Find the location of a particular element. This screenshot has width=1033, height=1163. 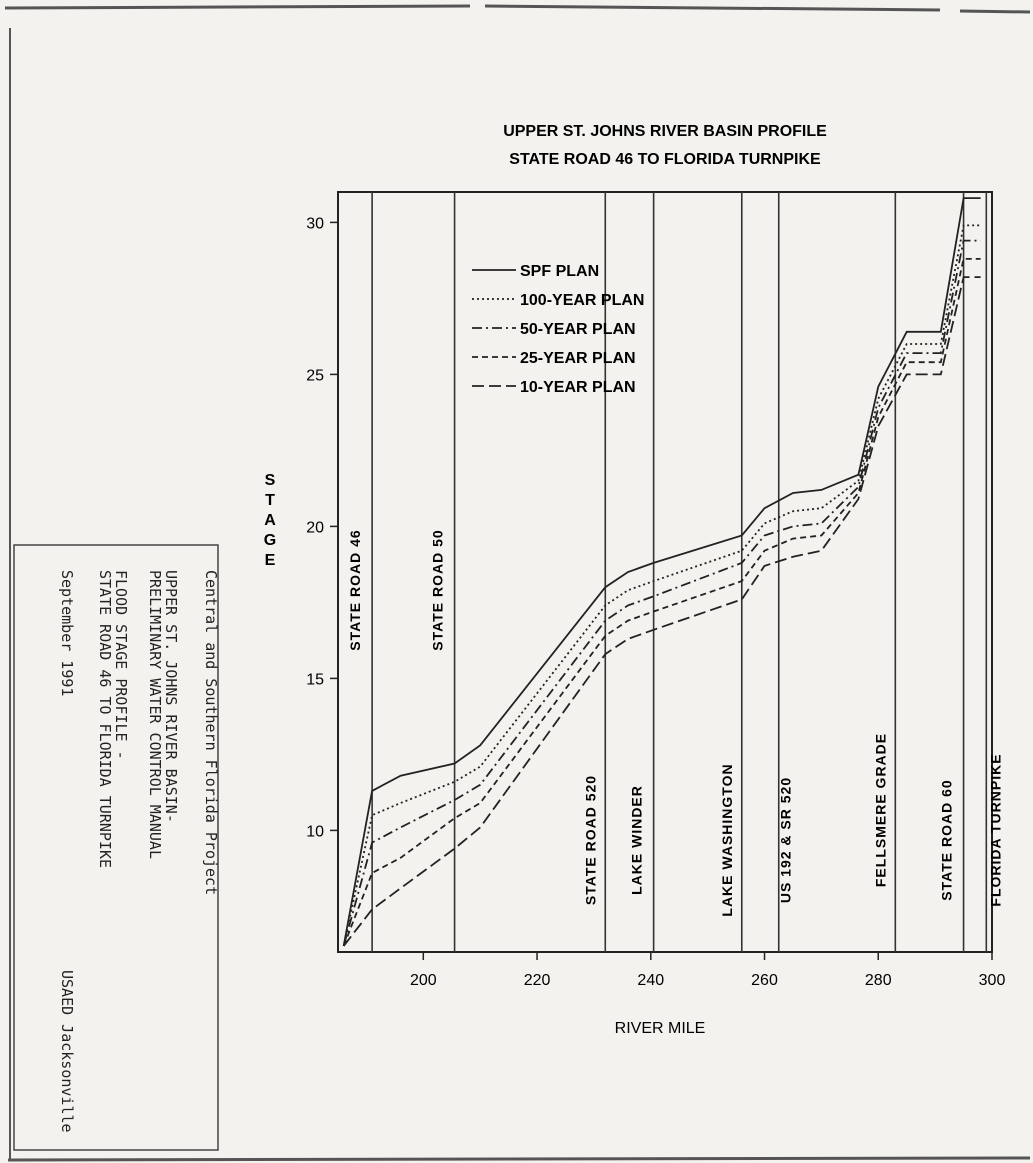

legend-label: 100-YEAR PLAN is located at coordinates (582, 300).